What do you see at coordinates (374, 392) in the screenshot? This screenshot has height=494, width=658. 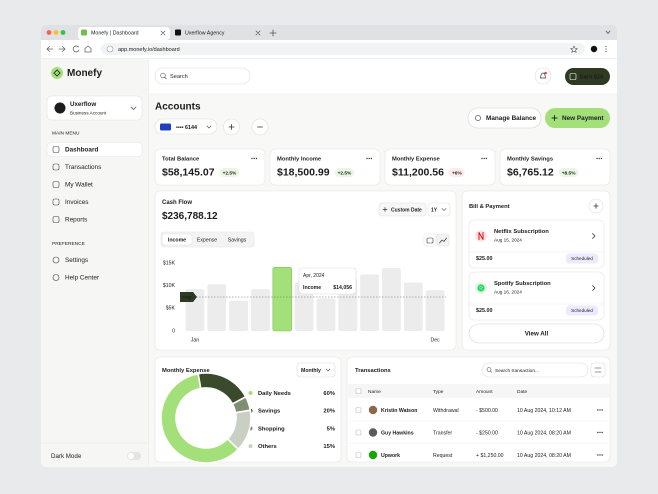 I see `column-header: Name` at bounding box center [374, 392].